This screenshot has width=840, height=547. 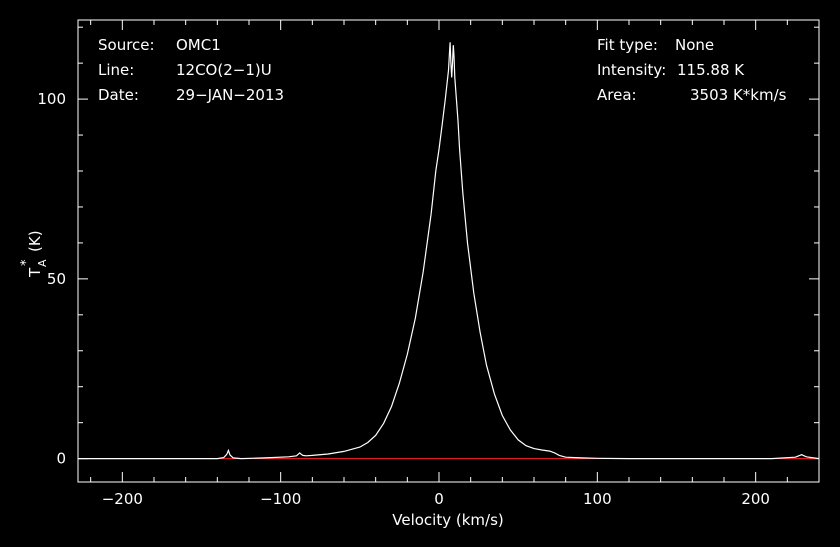 I want to click on y-axis-label-sub: A, so click(x=42, y=263).